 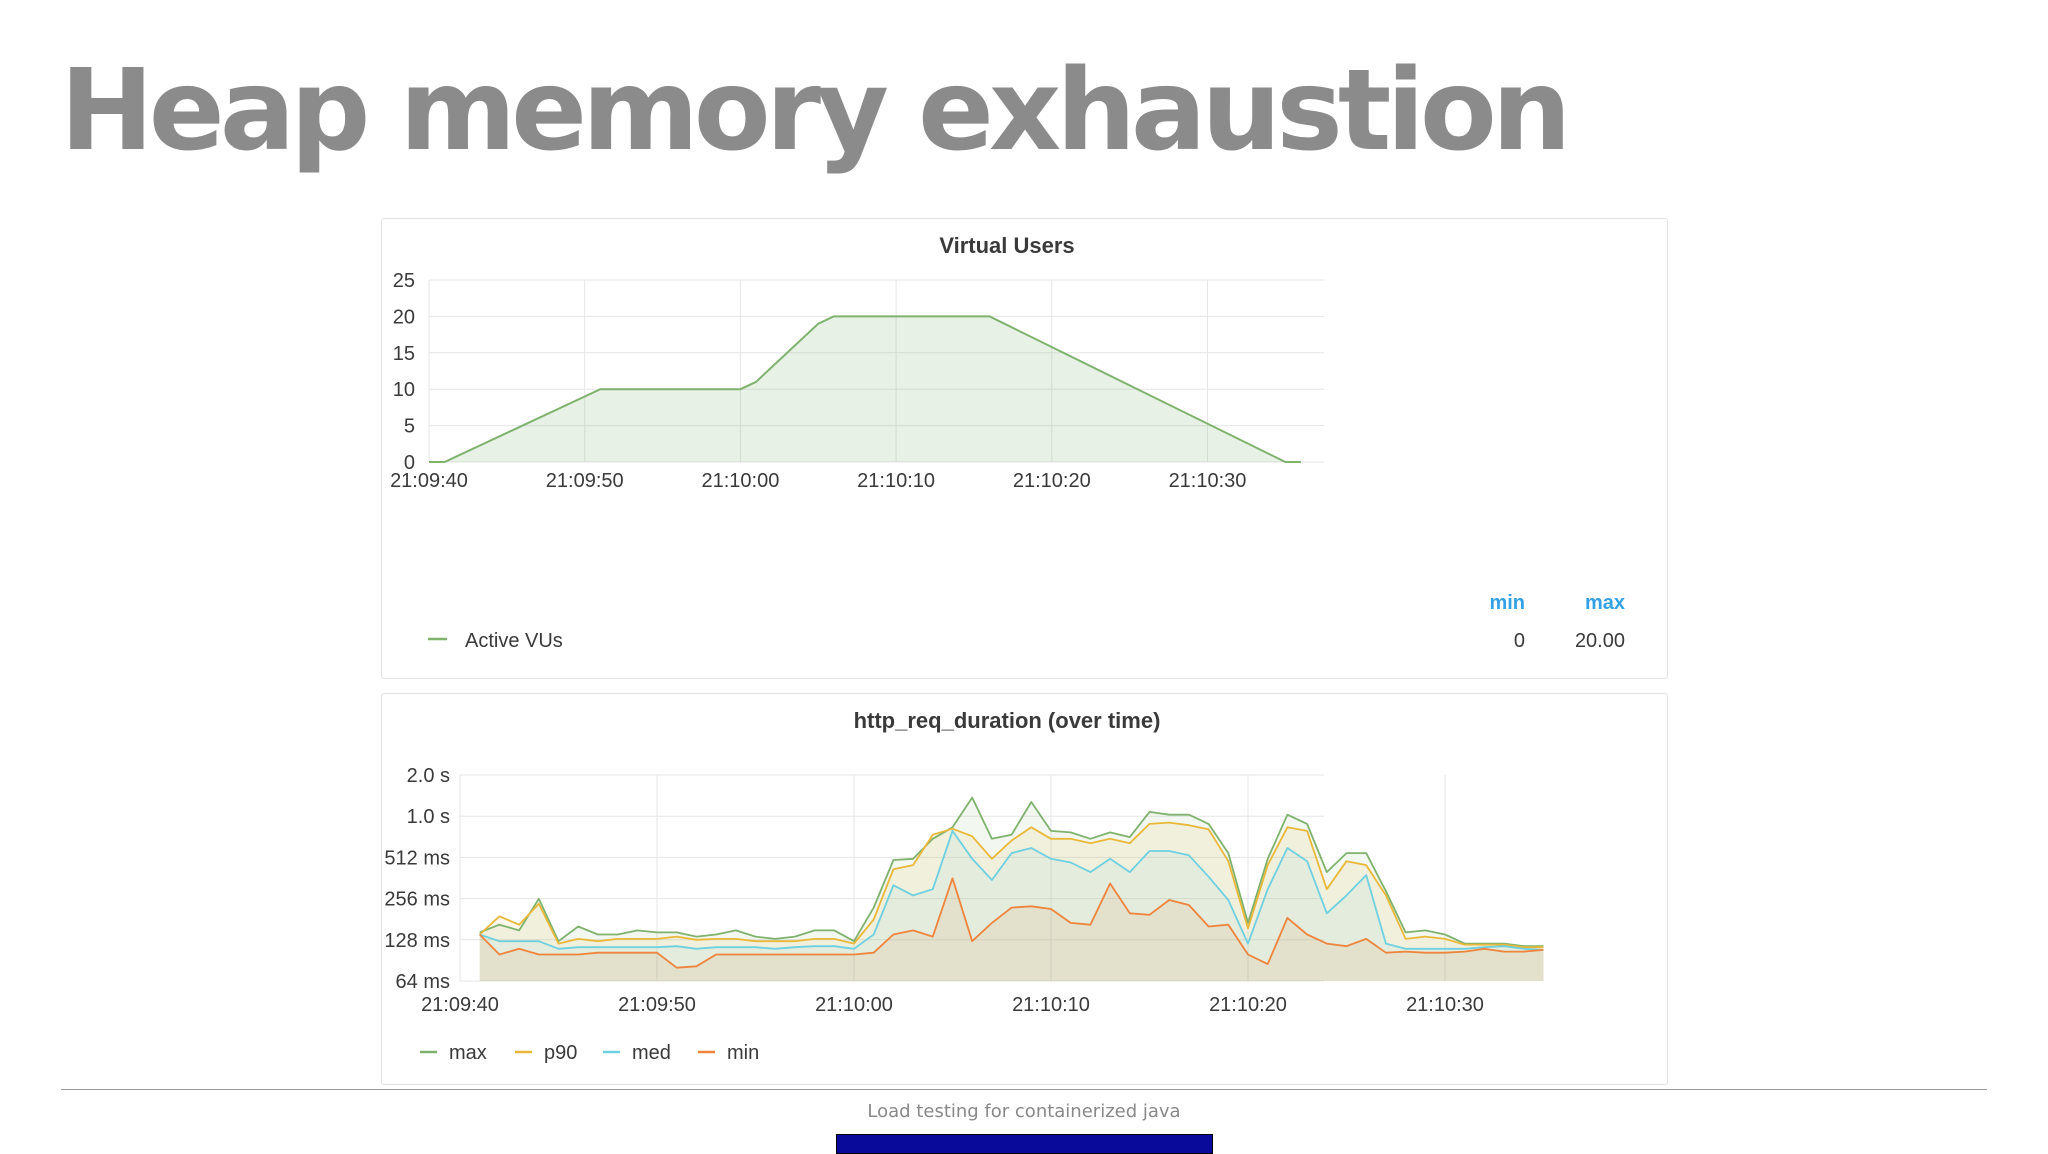 What do you see at coordinates (816, 111) in the screenshot?
I see `slide-title: Heap memory exhaustion` at bounding box center [816, 111].